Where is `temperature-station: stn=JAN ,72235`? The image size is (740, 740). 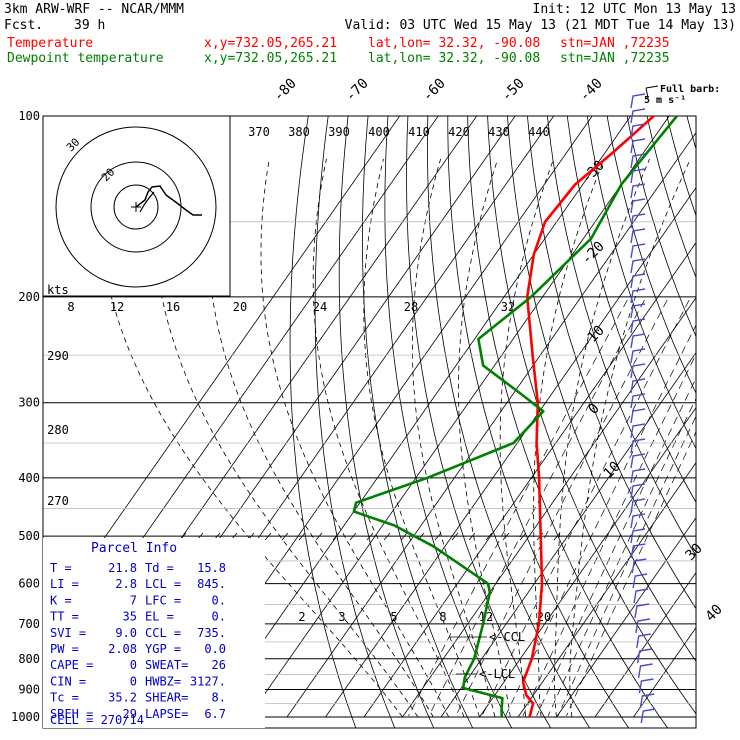 temperature-station: stn=JAN ,72235 is located at coordinates (615, 43).